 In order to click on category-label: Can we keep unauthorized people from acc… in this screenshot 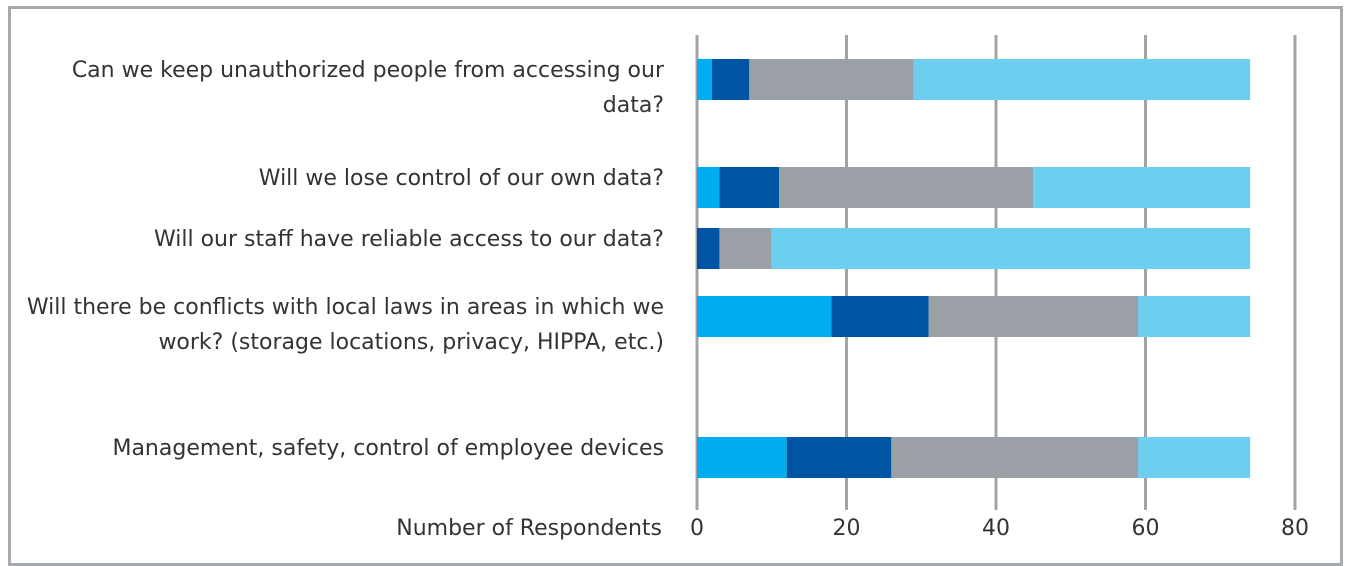, I will do `click(367, 88)`.